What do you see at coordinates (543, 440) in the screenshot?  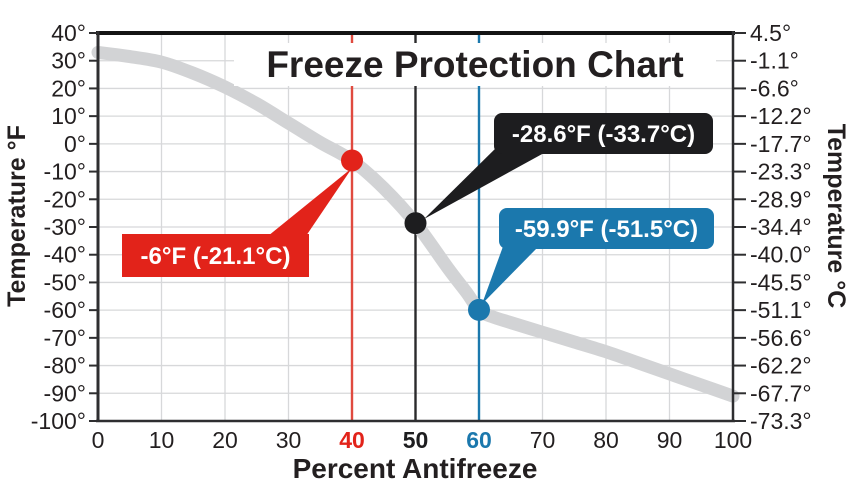 I see `x-tick-label-70: 70` at bounding box center [543, 440].